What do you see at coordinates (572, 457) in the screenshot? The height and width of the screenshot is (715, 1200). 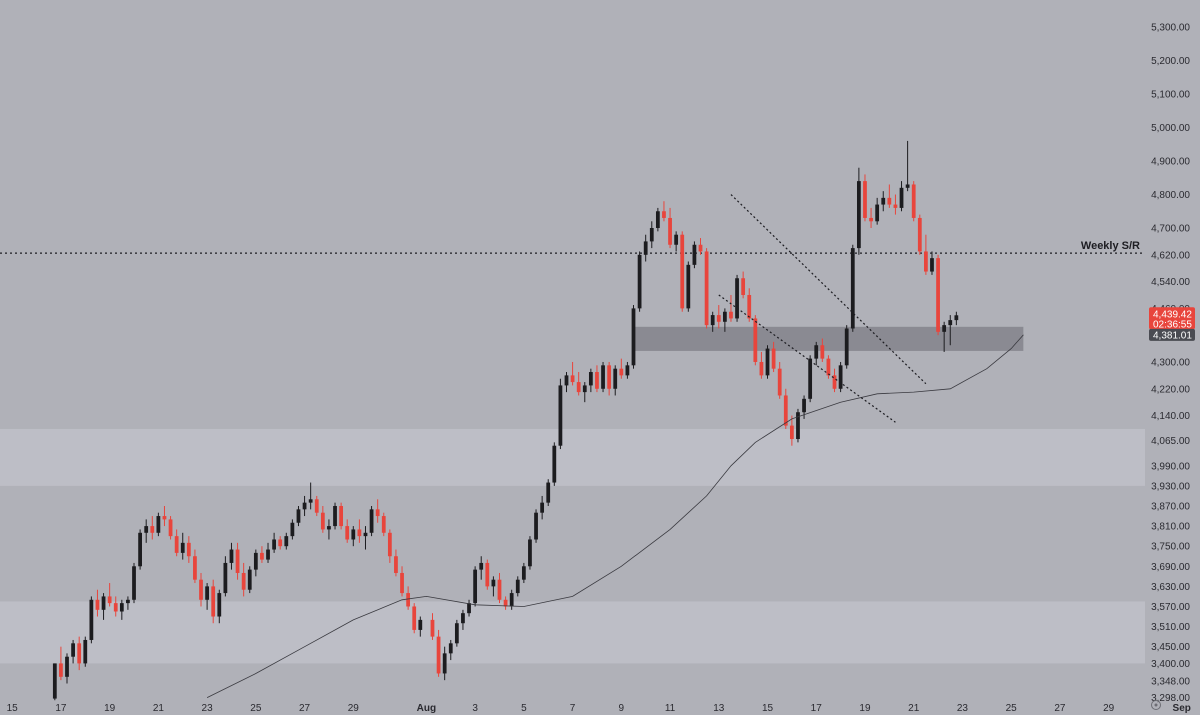 I see `highlight-zone` at bounding box center [572, 457].